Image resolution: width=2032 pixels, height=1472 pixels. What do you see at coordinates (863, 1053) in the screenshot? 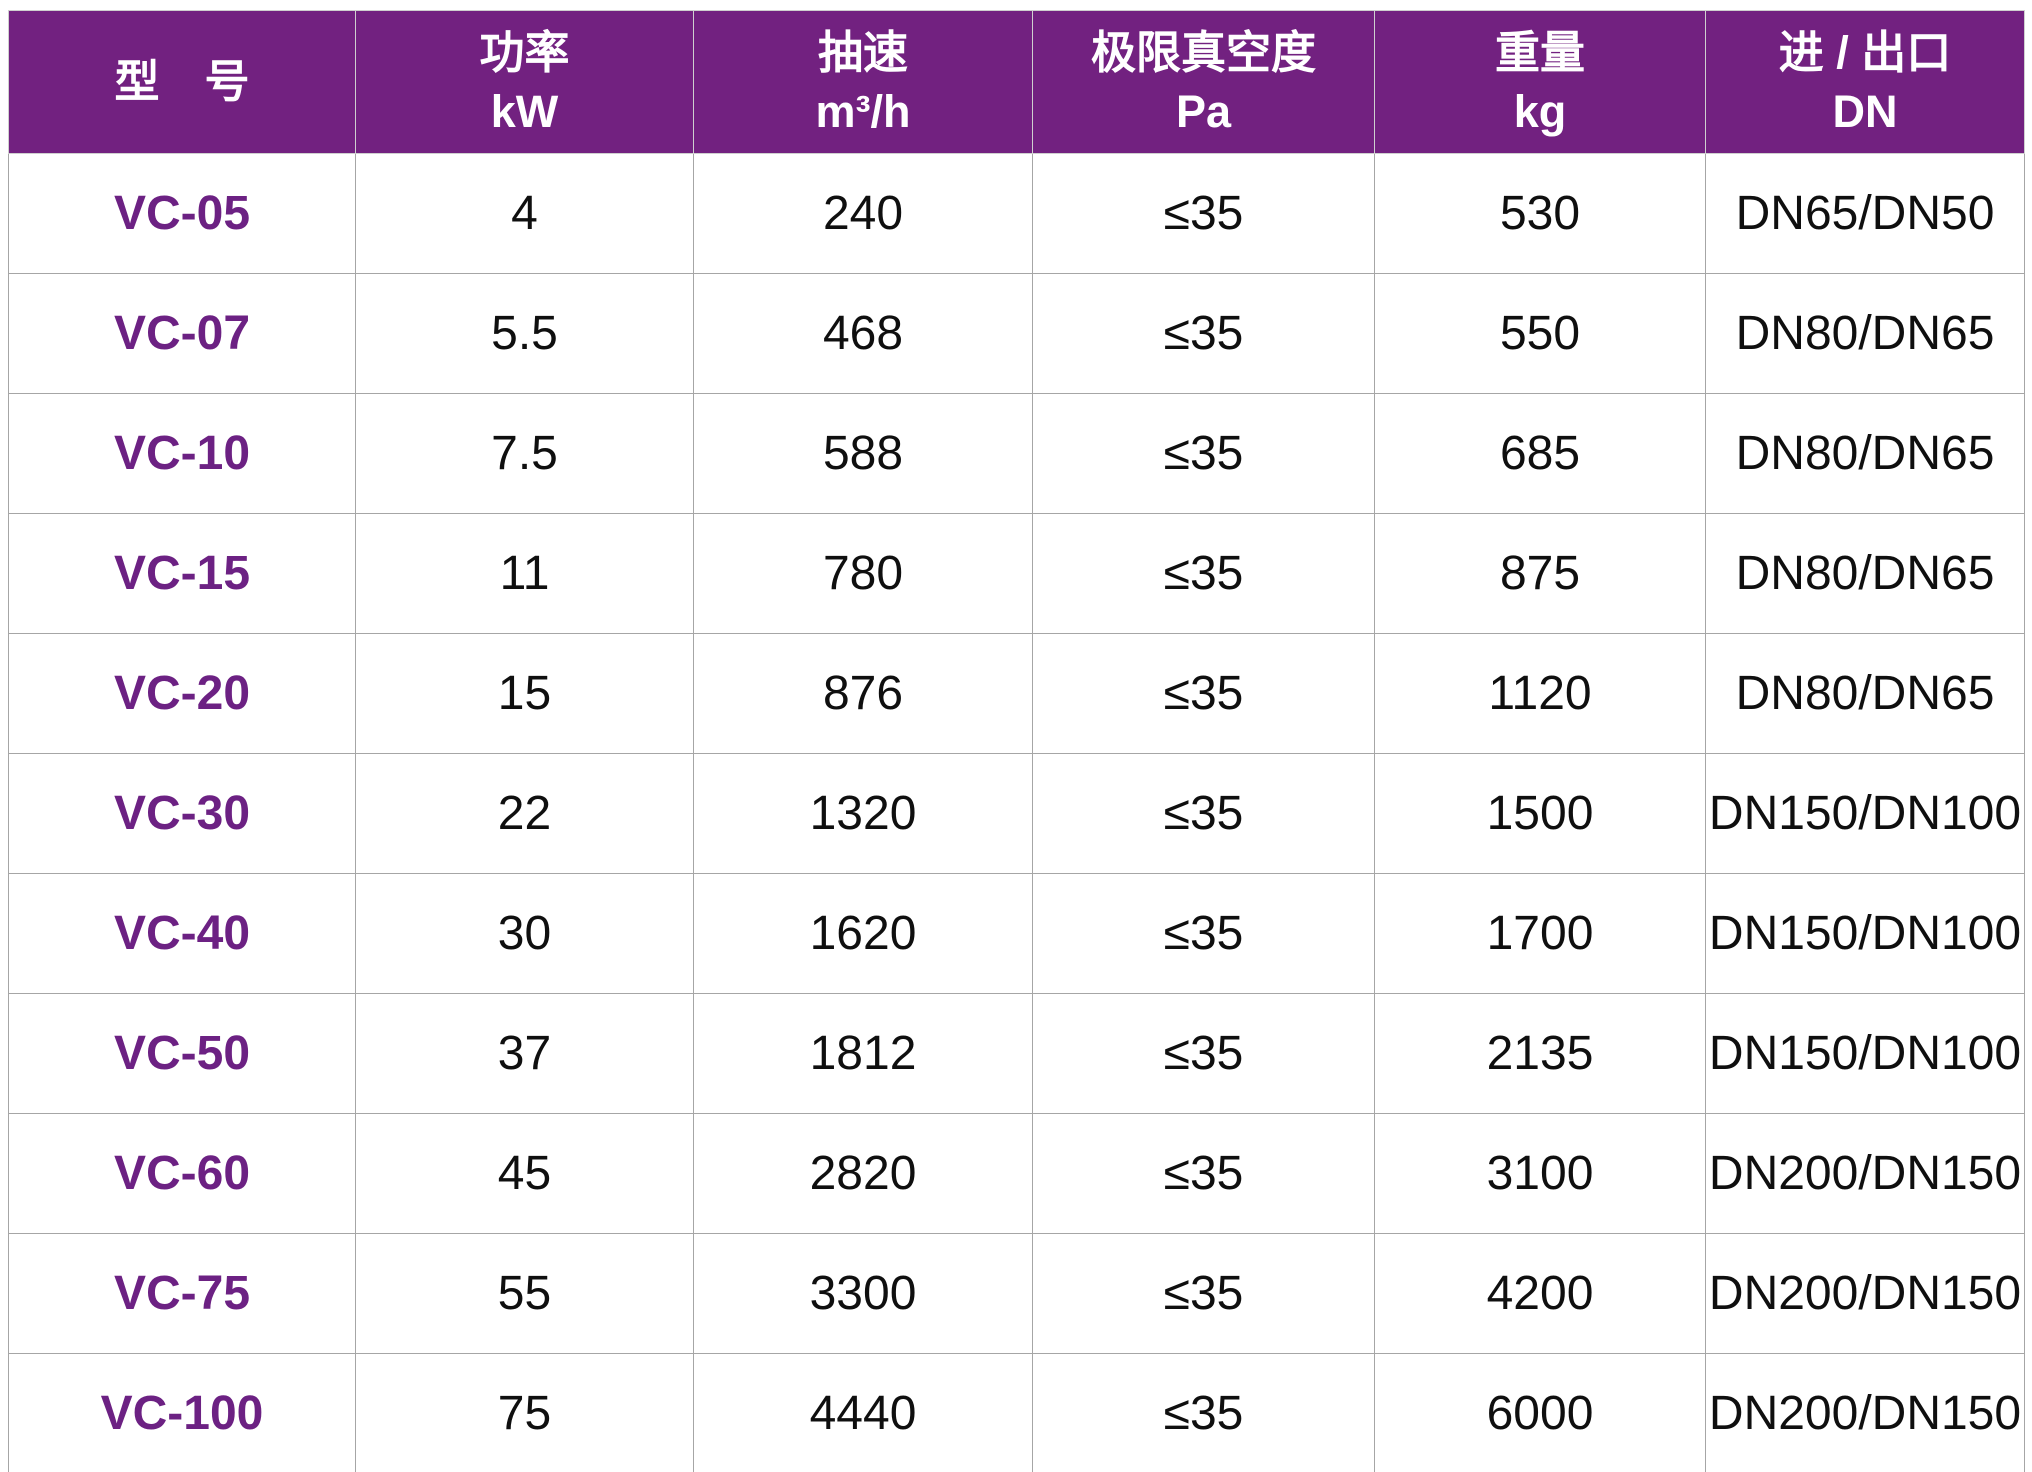
I see `cell-speed: 1812` at bounding box center [863, 1053].